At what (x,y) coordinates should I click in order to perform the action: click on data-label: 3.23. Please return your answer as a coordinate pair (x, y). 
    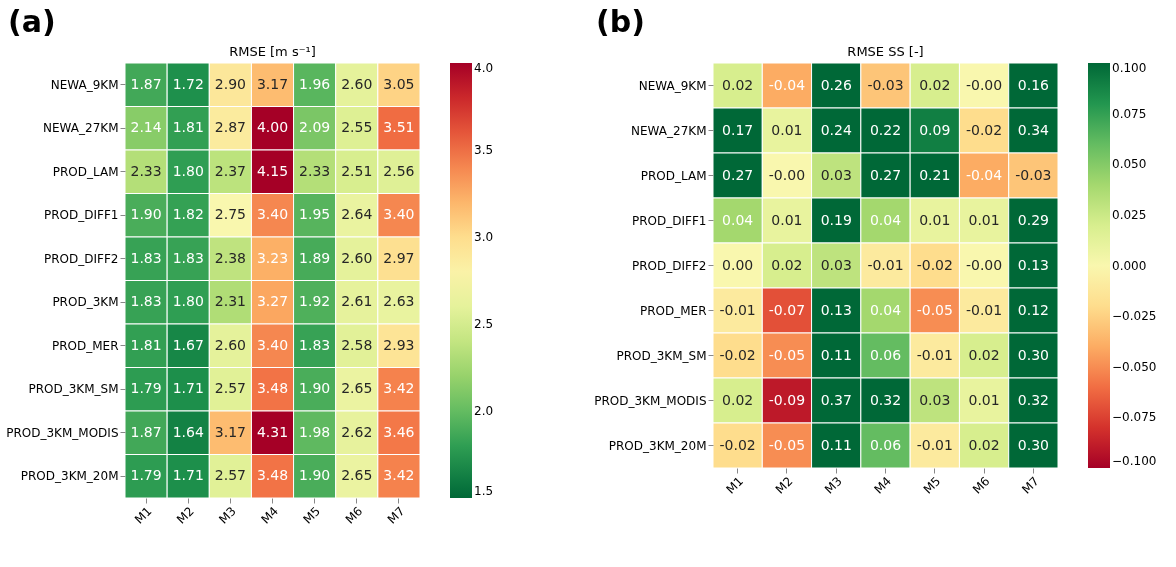
    Looking at the image, I should click on (272, 257).